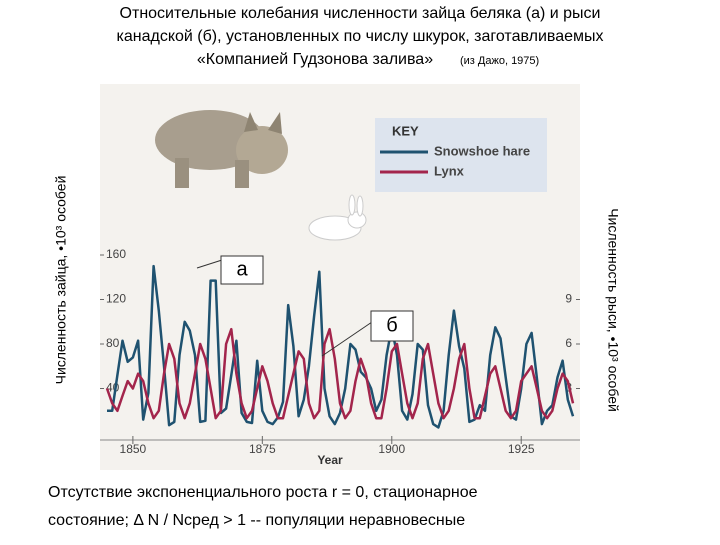 Image resolution: width=720 pixels, height=545 pixels. I want to click on x-axis-label: Year, so click(330, 460).